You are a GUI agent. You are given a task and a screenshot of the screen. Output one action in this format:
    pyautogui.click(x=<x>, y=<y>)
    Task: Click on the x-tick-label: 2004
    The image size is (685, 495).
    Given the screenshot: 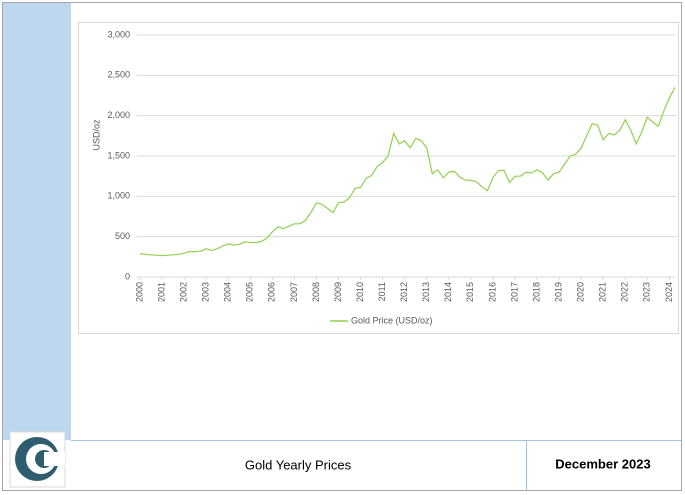 What is the action you would take?
    pyautogui.click(x=228, y=292)
    